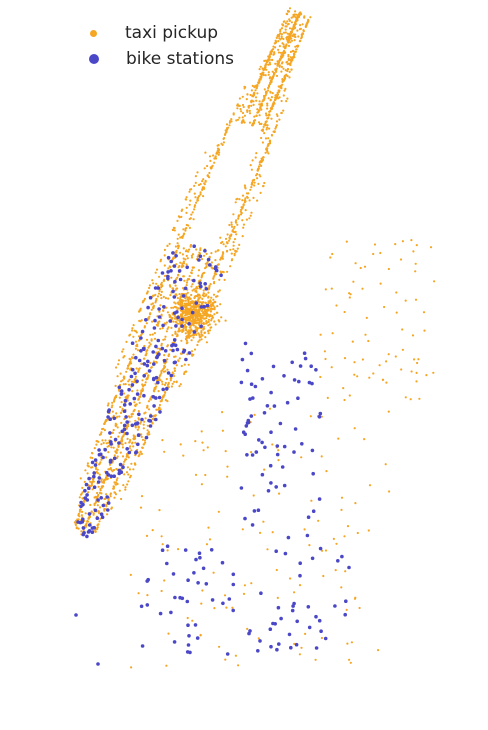  Describe the element at coordinates (257, 109) in the screenshot. I see `taxi-point-1911` at that location.